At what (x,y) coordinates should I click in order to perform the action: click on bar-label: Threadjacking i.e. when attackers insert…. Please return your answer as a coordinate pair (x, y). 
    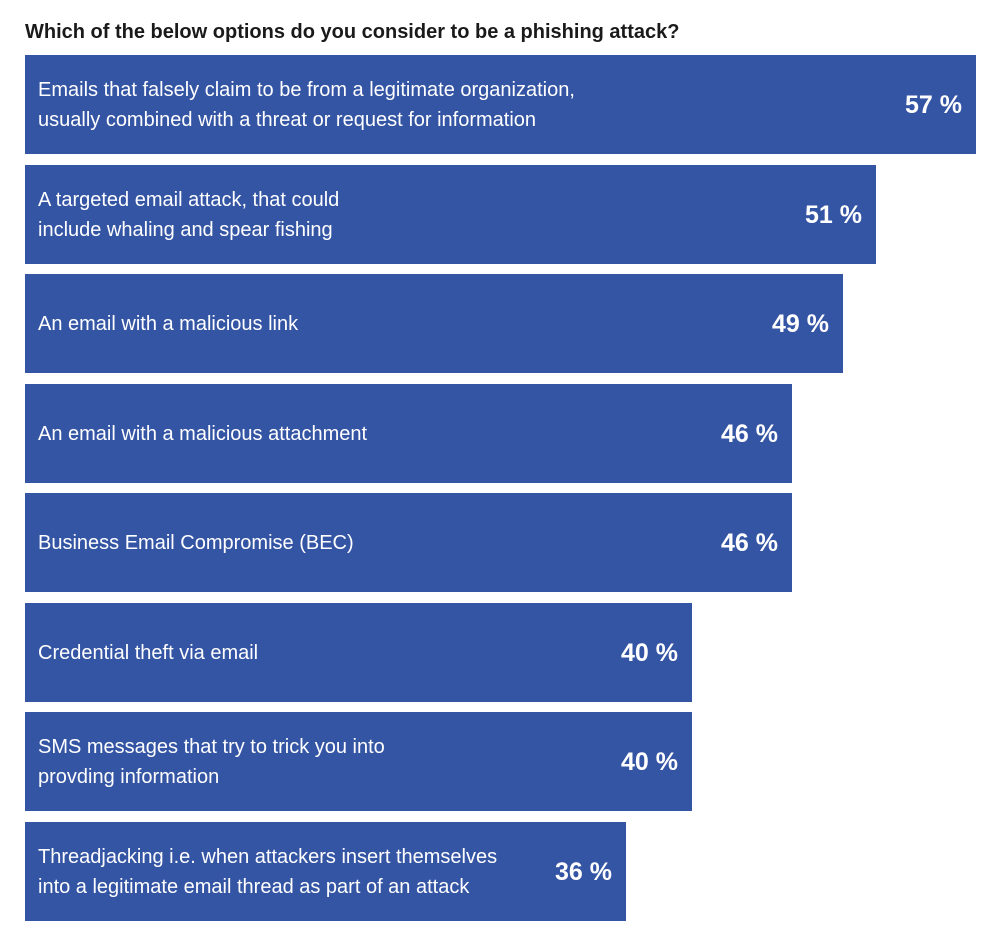
    Looking at the image, I should click on (268, 871).